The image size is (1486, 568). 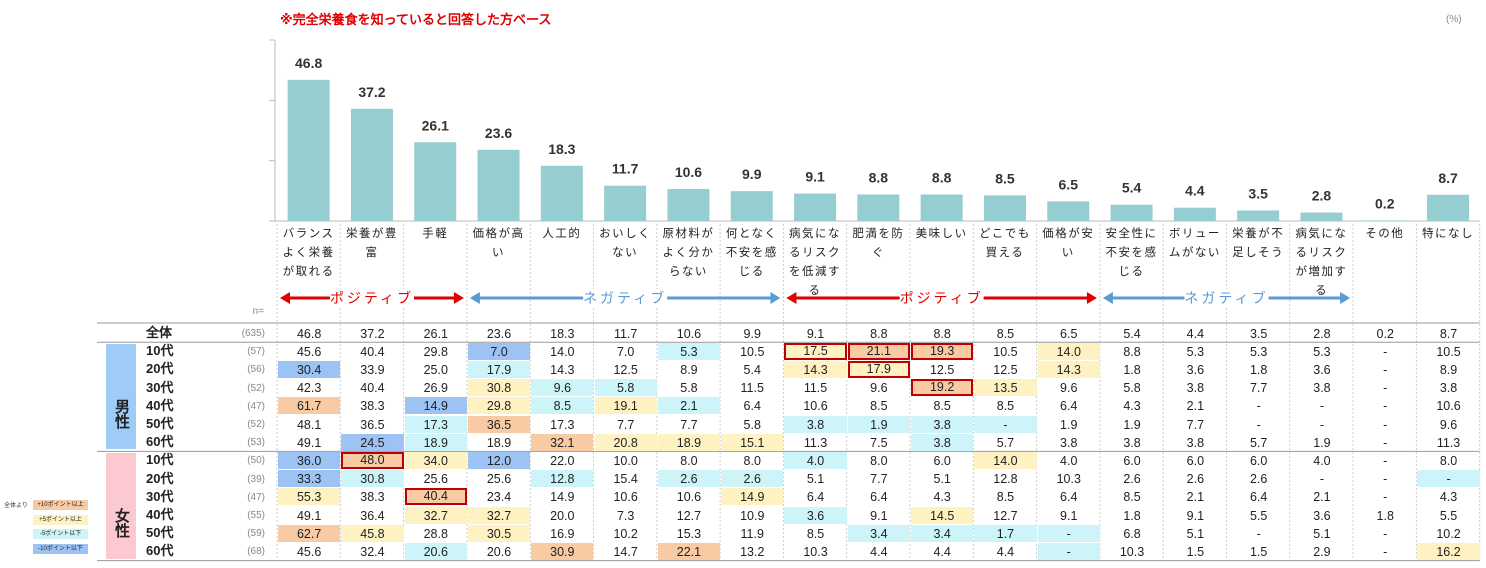 I want to click on table-cell: 1.7, so click(x=1005, y=533).